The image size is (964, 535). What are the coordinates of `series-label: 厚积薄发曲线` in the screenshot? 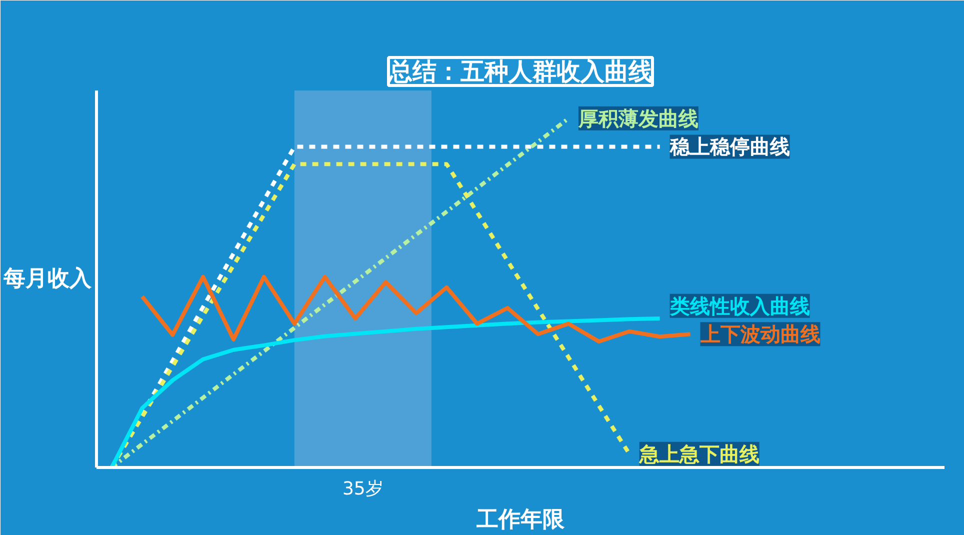 It's located at (637, 118).